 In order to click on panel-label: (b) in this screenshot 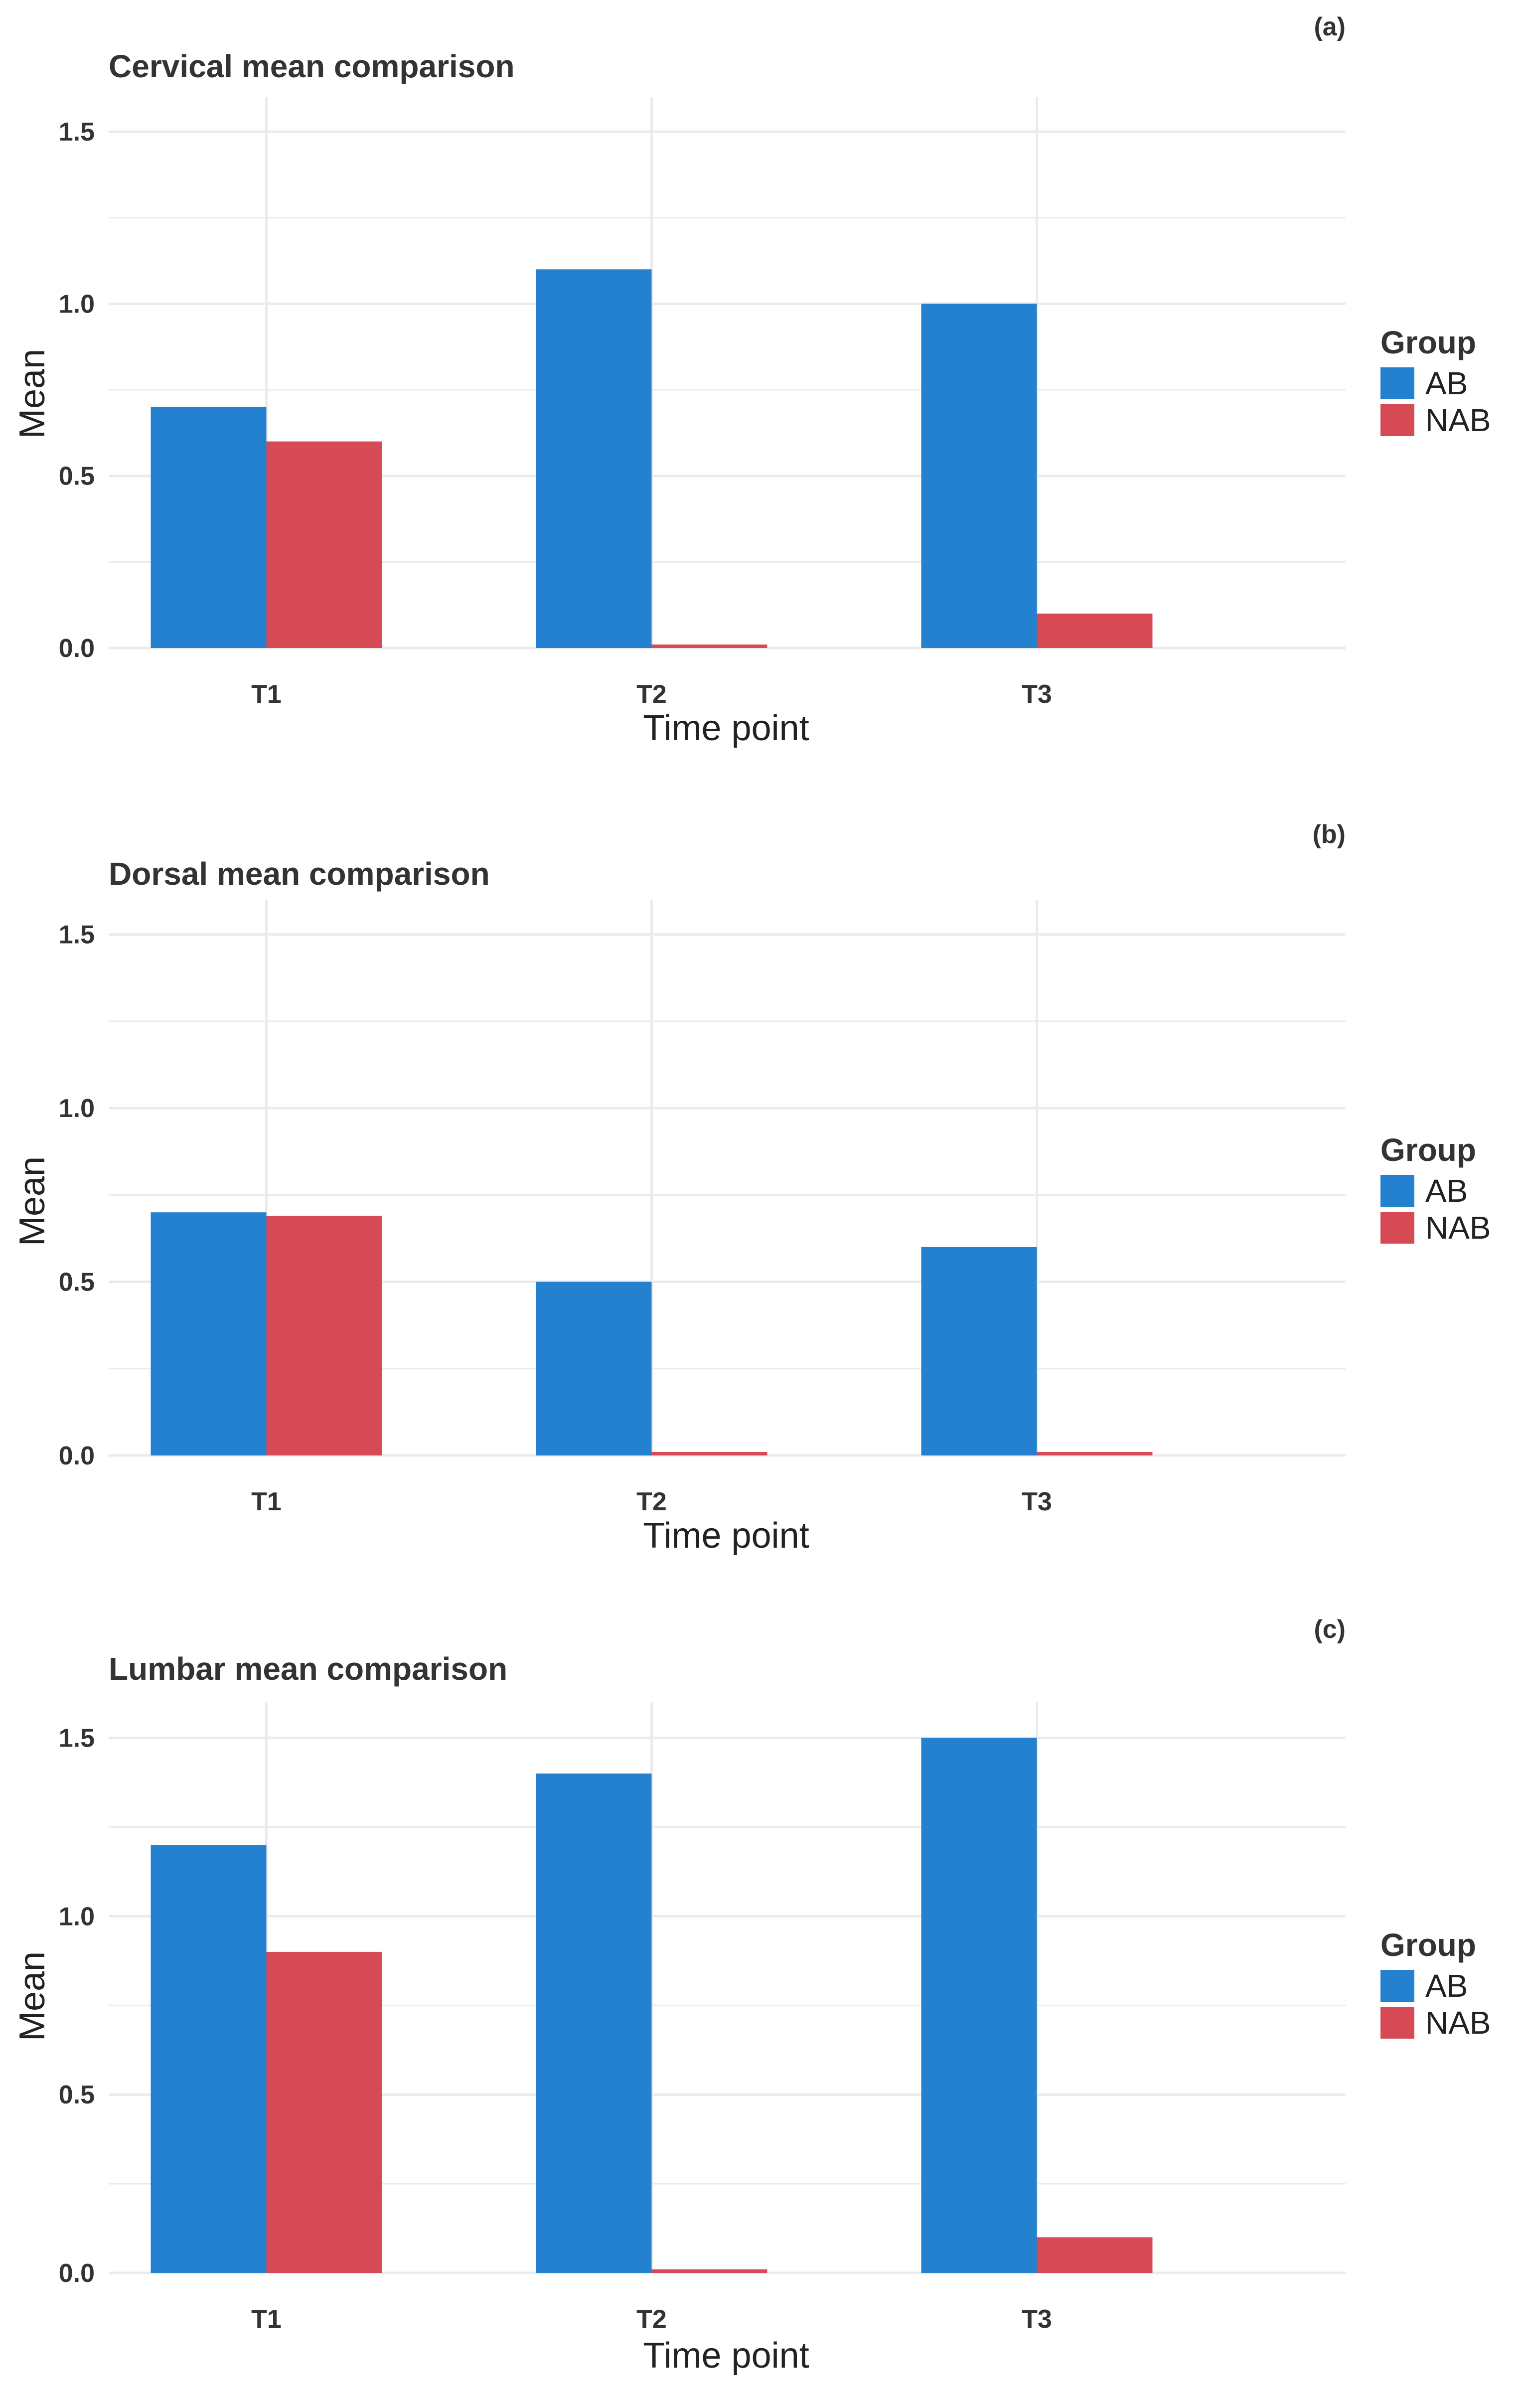, I will do `click(1329, 834)`.